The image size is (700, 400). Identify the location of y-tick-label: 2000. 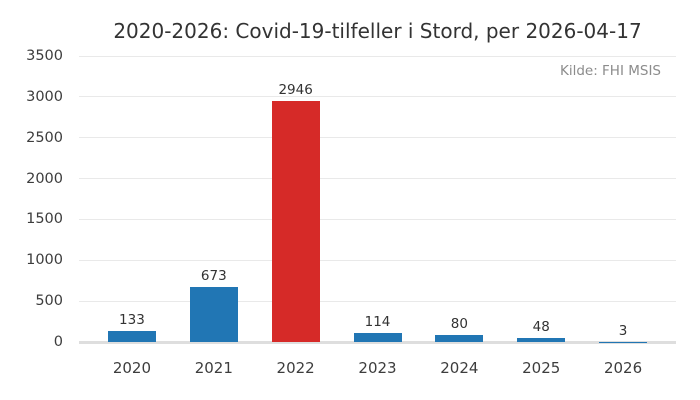
(44, 178).